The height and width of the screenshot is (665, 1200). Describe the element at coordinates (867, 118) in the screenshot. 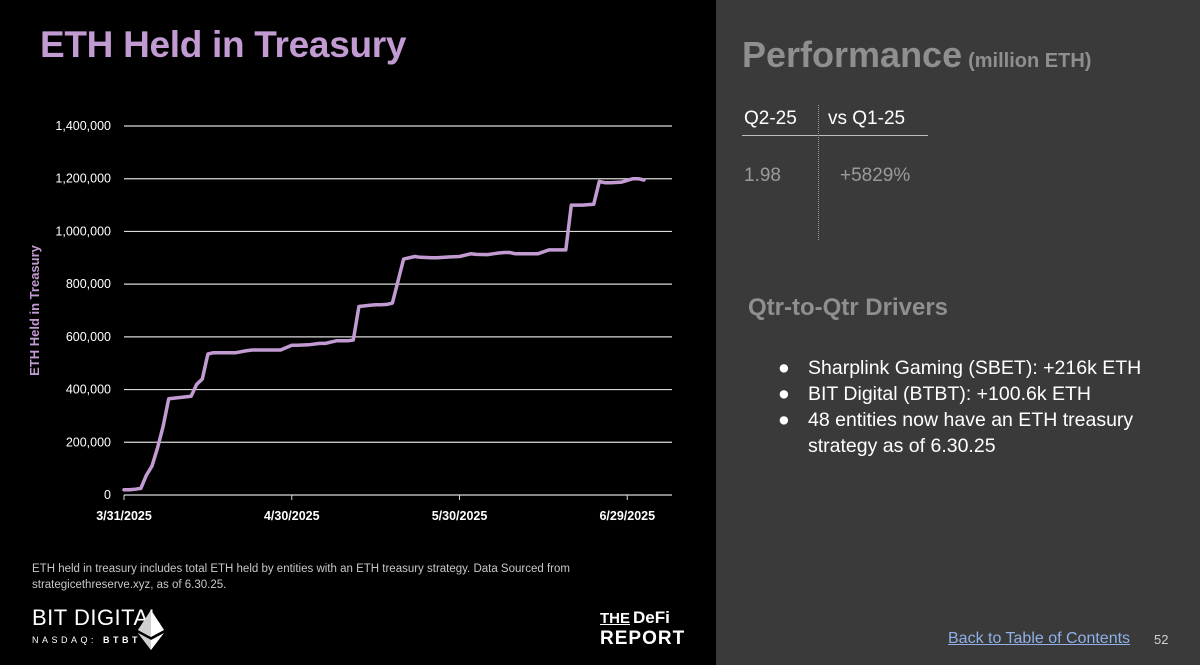

I see `col-header-vs-q1-25: vs Q1-25` at that location.